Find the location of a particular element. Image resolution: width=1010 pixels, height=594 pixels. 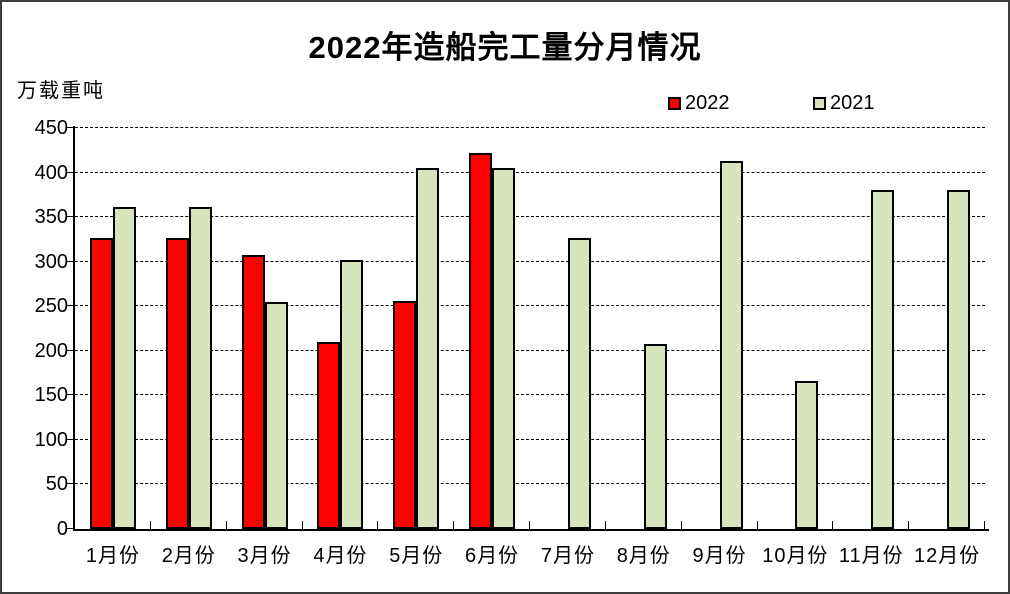

x-axis-label-12月份: 12月份 is located at coordinates (947, 556).